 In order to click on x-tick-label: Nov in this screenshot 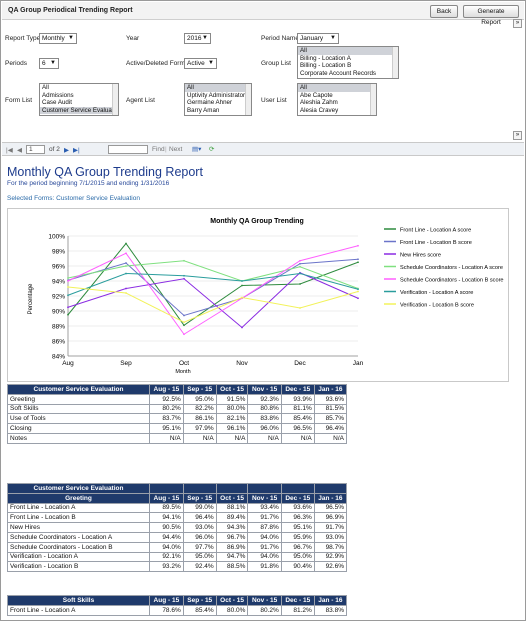, I will do `click(242, 363)`.